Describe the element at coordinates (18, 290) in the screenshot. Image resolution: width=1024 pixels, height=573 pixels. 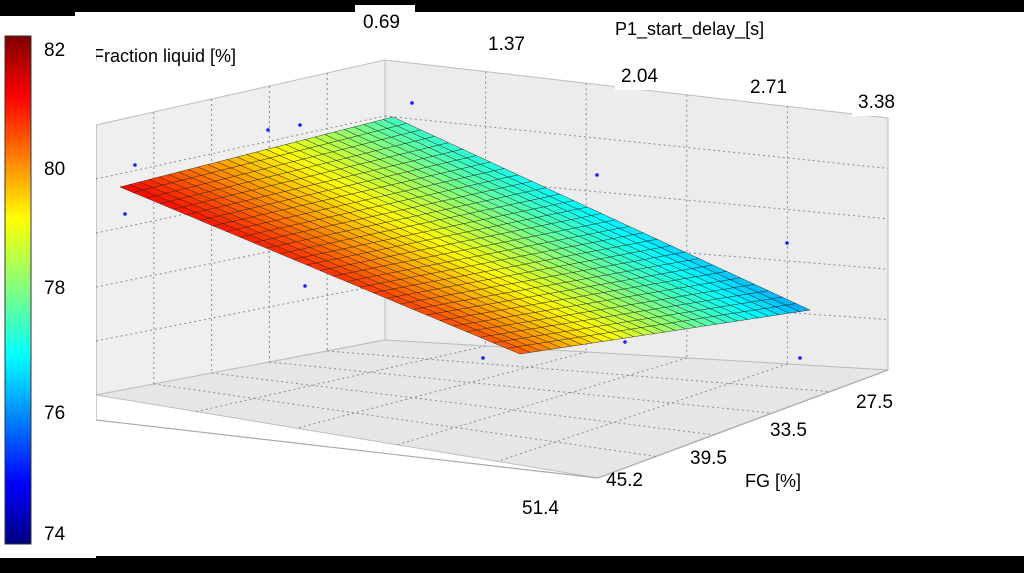
I see `colorbar` at that location.